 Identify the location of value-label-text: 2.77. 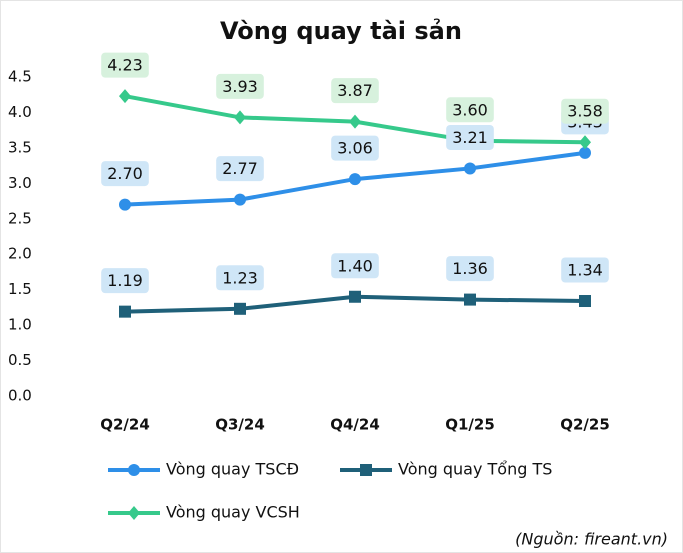
(240, 168).